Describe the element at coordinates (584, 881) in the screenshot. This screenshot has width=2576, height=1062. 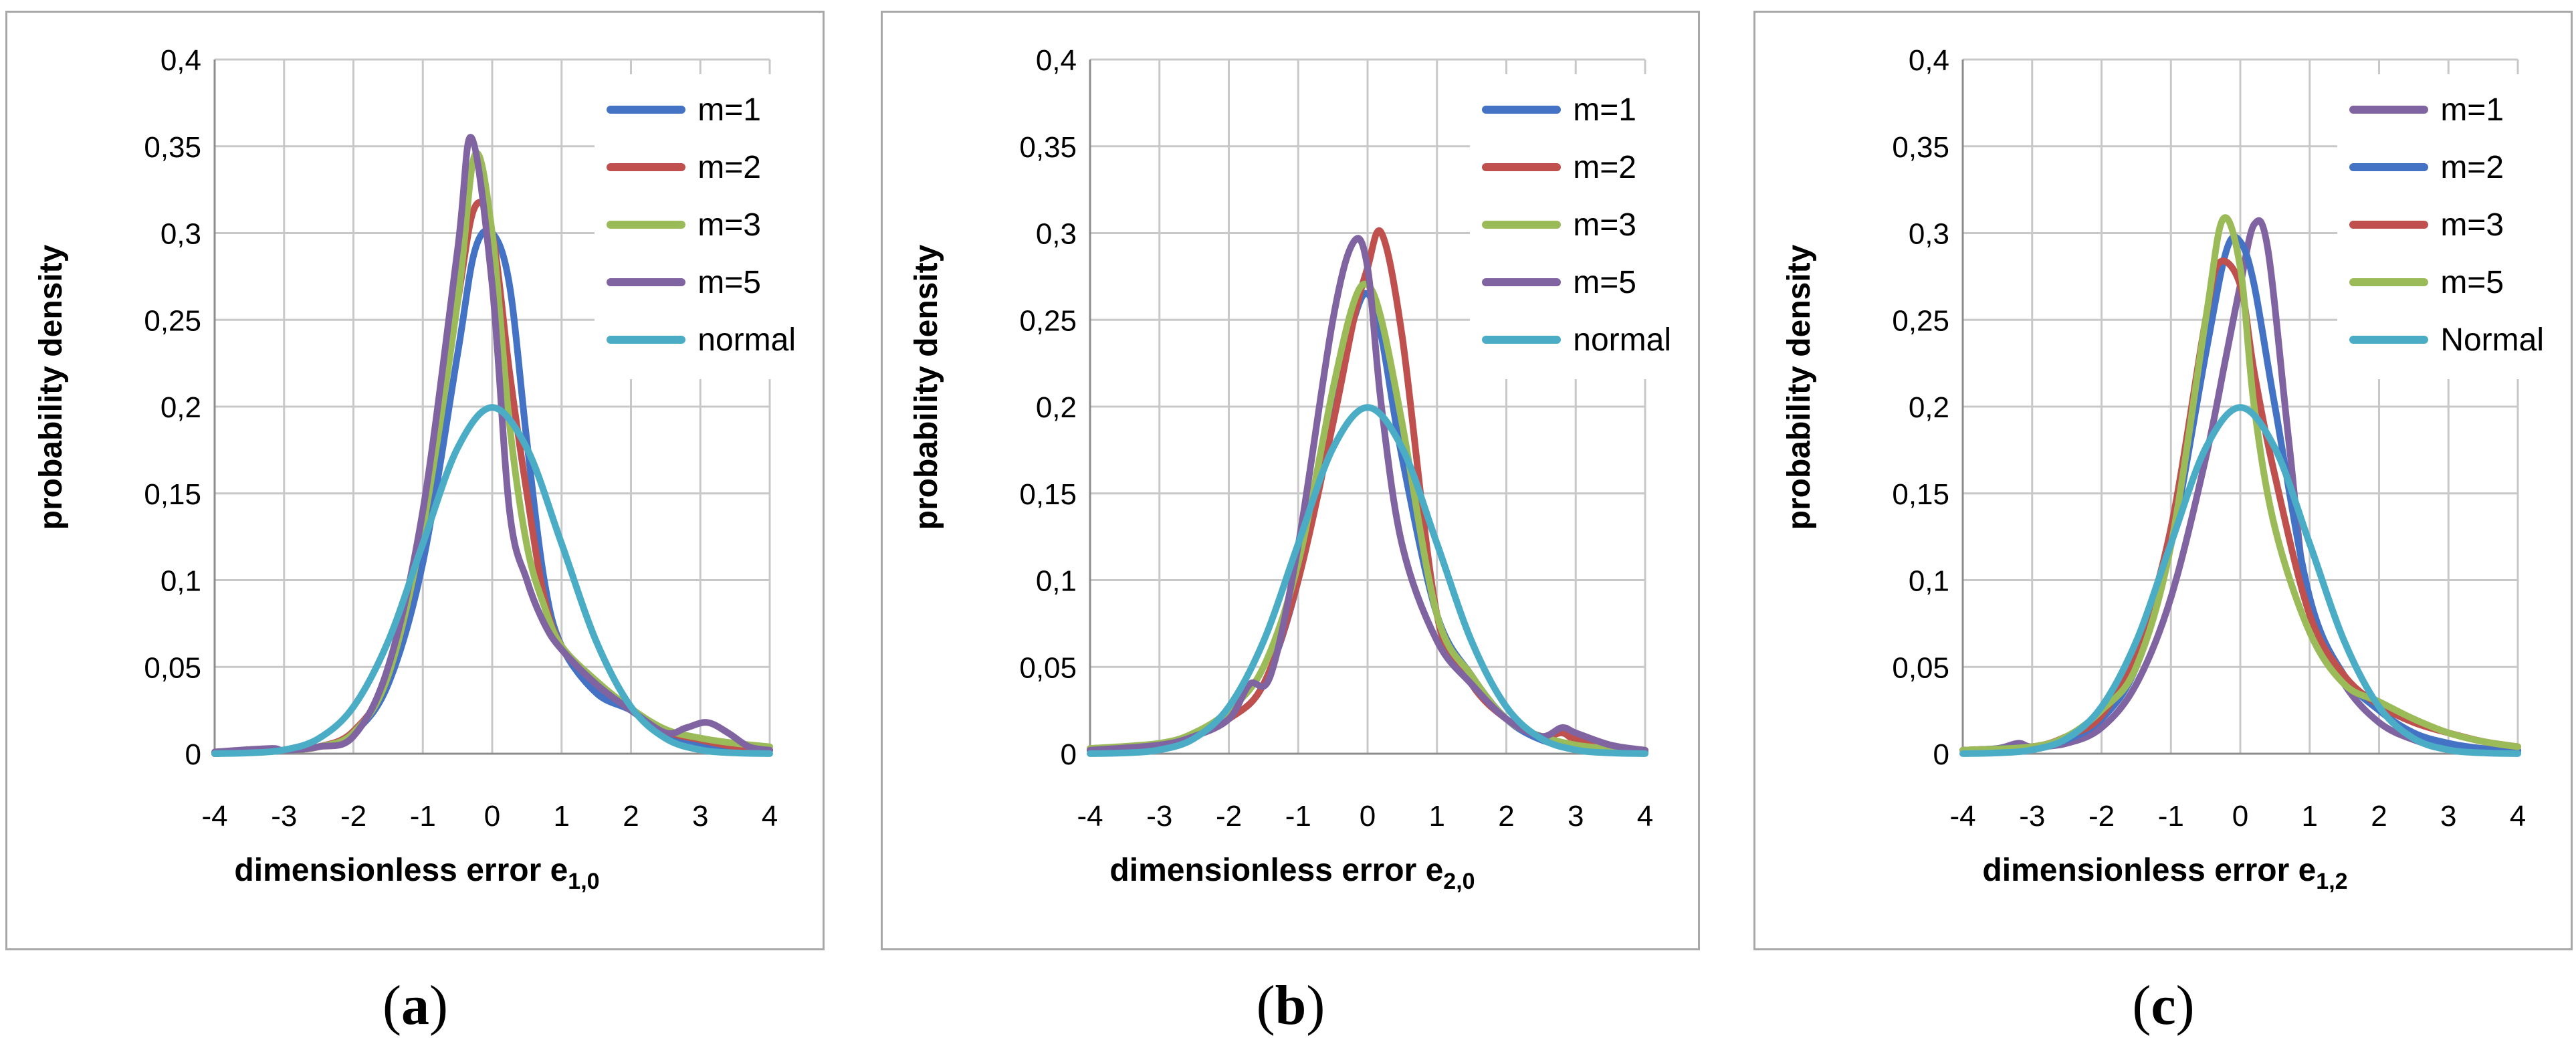
I see `x-axis-label-subscript: 1,0` at that location.